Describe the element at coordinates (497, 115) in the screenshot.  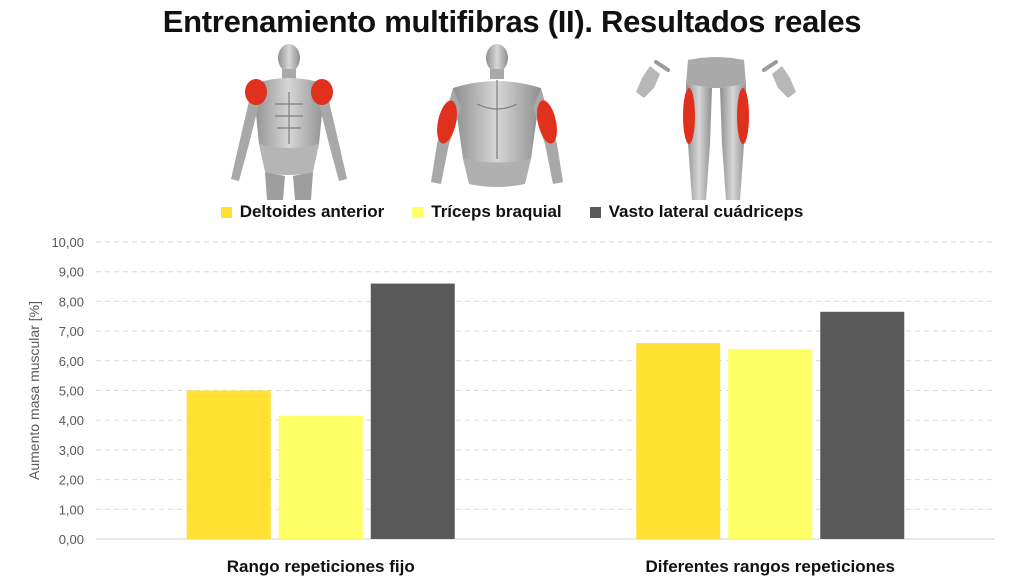
I see `back-muscles-triceps-figure` at that location.